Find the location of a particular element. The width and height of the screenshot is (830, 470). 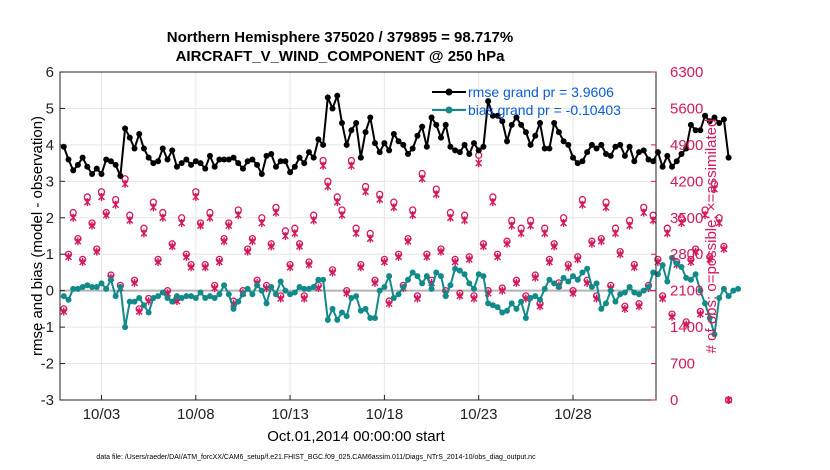

y-tick-label: 0 is located at coordinates (50, 291).